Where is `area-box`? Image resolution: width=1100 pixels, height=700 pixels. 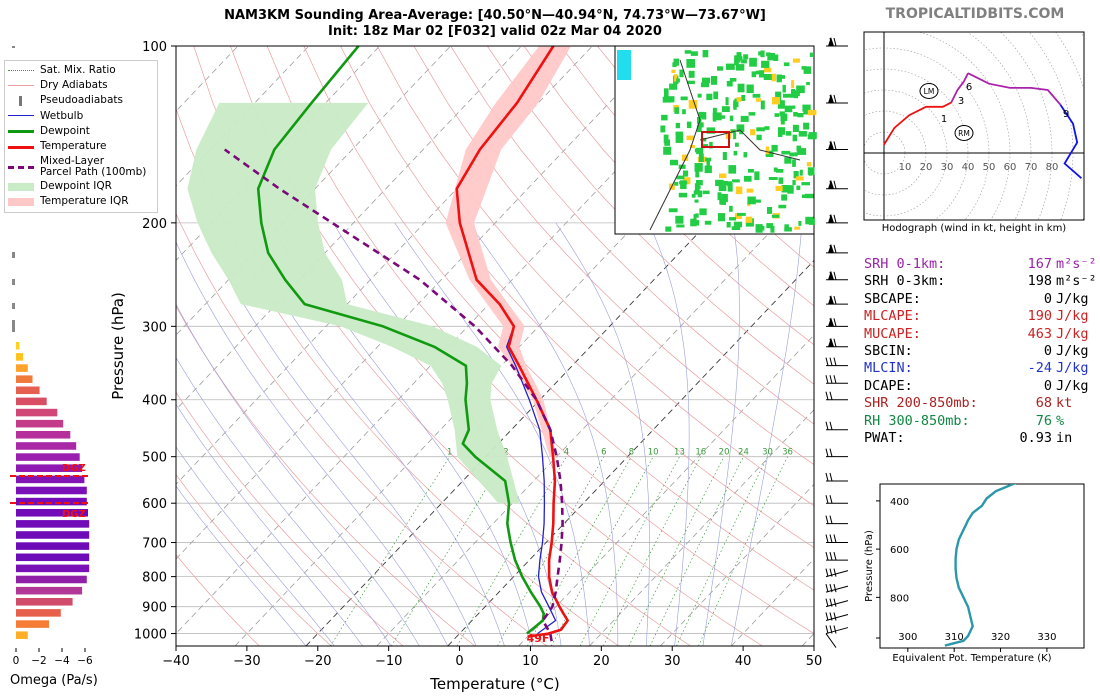 area-box is located at coordinates (715, 139).